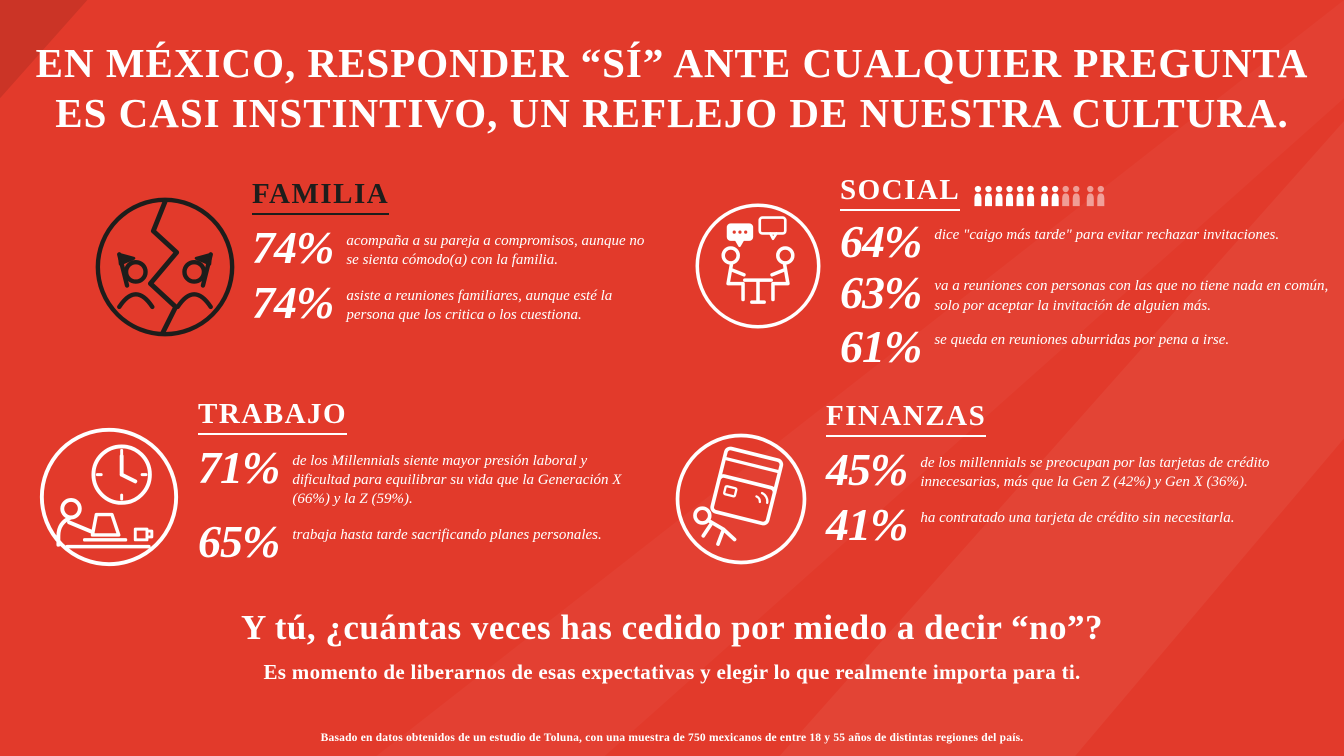 Image resolution: width=1344 pixels, height=756 pixels. I want to click on stat-value: 63%, so click(881, 293).